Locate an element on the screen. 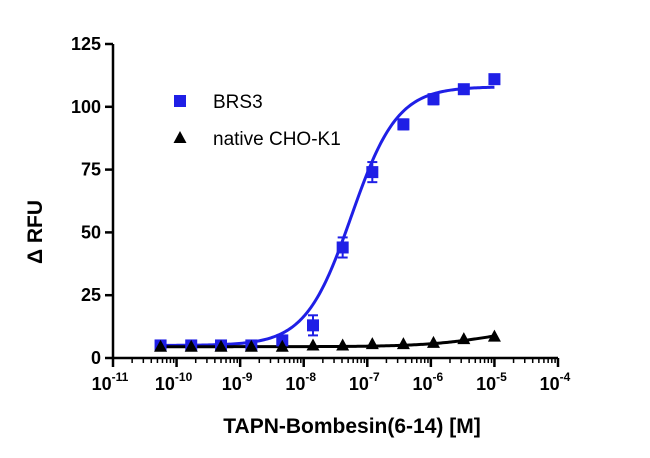  y-tick-label: 125 is located at coordinates (86, 44).